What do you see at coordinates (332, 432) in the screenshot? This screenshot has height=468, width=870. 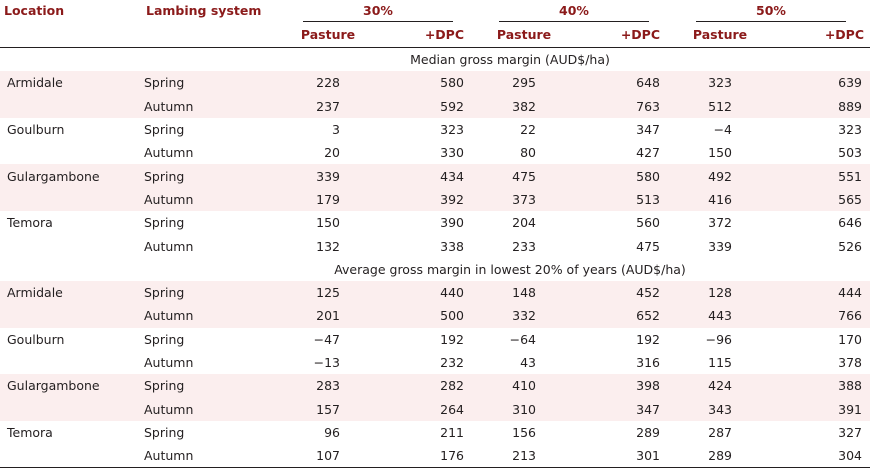 I see `pasture-value-cell: 96` at bounding box center [332, 432].